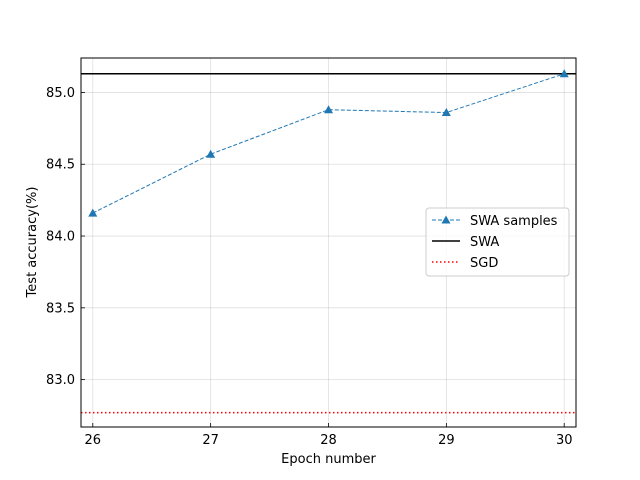 This screenshot has height=480, width=640. What do you see at coordinates (446, 219) in the screenshot?
I see `legend-swa-samples-marker` at bounding box center [446, 219].